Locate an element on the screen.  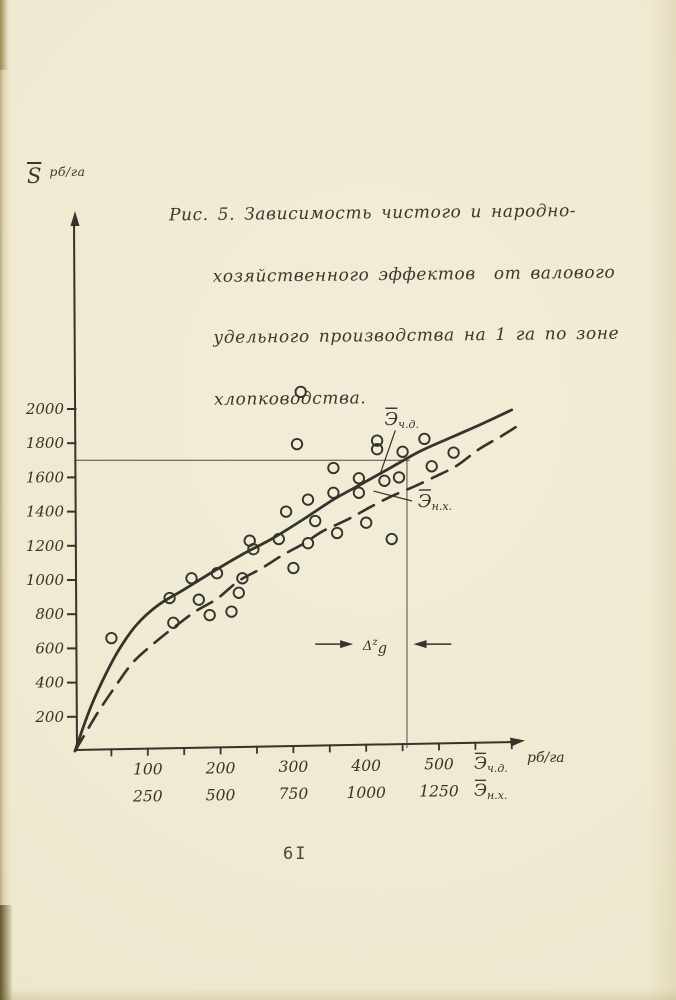
y-tick-label: 2000 is located at coordinates (45, 409).